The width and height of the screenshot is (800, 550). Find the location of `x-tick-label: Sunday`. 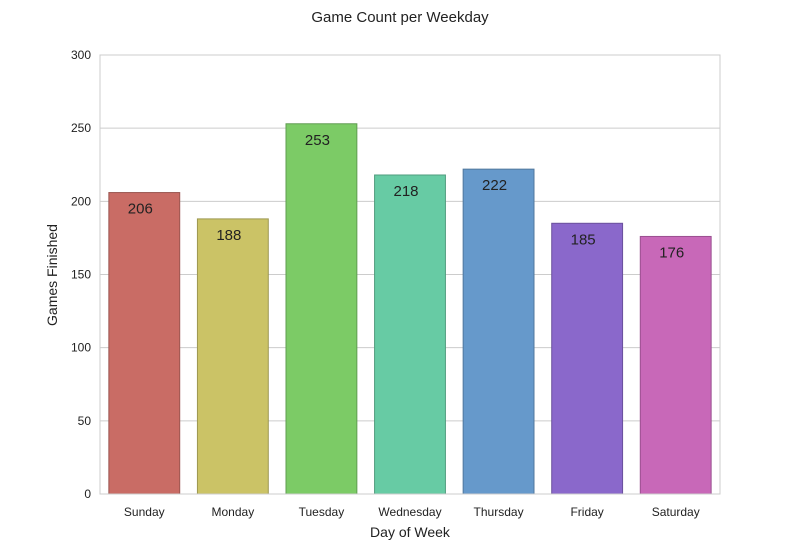

x-tick-label: Sunday is located at coordinates (144, 512).